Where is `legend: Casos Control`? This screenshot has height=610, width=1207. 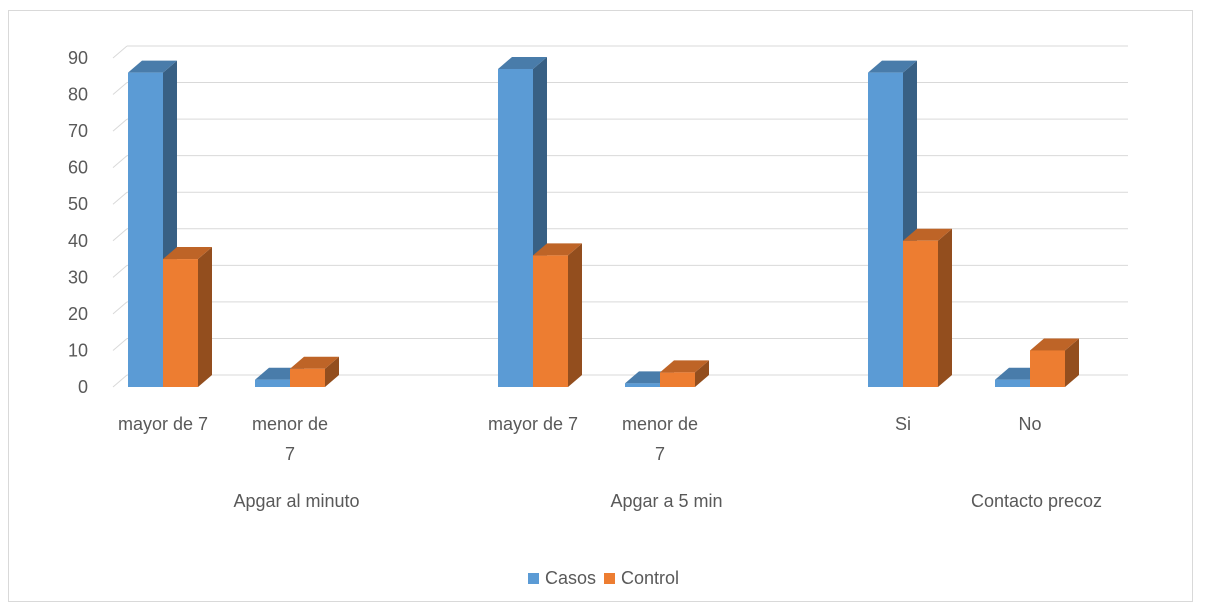 legend: Casos Control is located at coordinates (603, 578).